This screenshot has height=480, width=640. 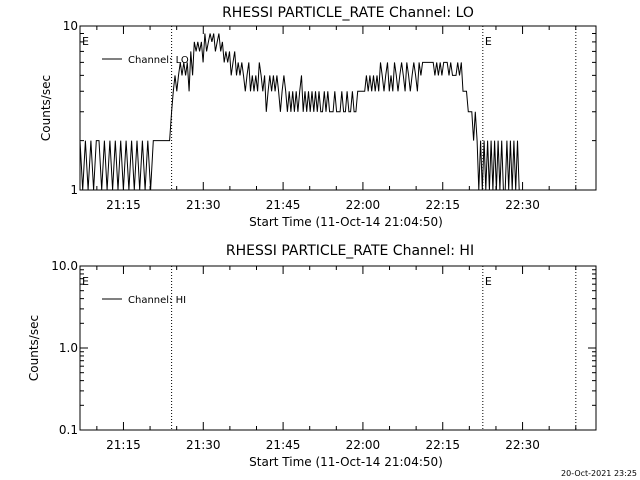 What do you see at coordinates (599, 473) in the screenshot?
I see `render-timestamp: 20-Oct-2021 23:25` at bounding box center [599, 473].